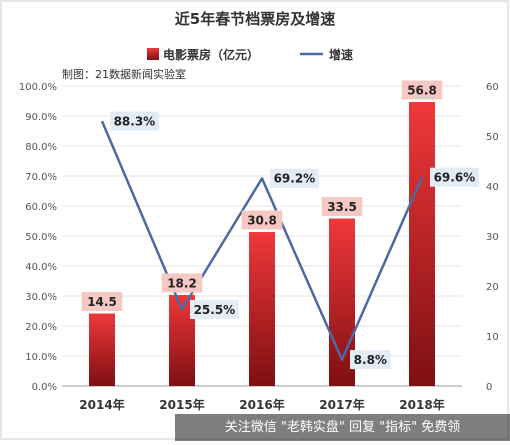 The height and width of the screenshot is (445, 510). I want to click on right-tick-label: 0, so click(489, 387).